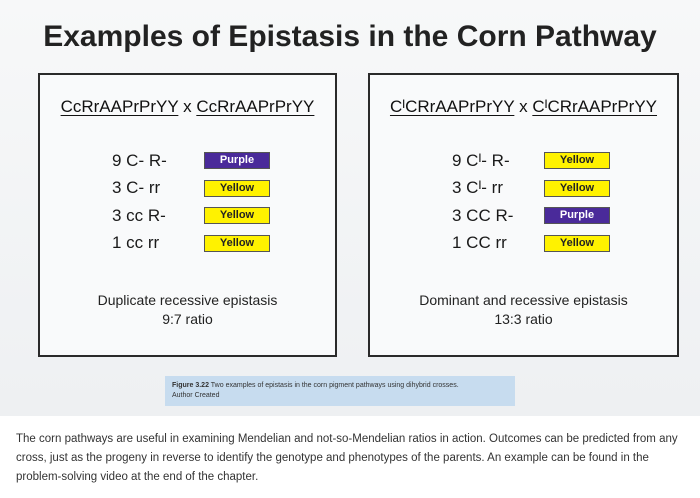 The image size is (700, 498). Describe the element at coordinates (187, 319) in the screenshot. I see `left-ratio: 9:7 ratio` at that location.